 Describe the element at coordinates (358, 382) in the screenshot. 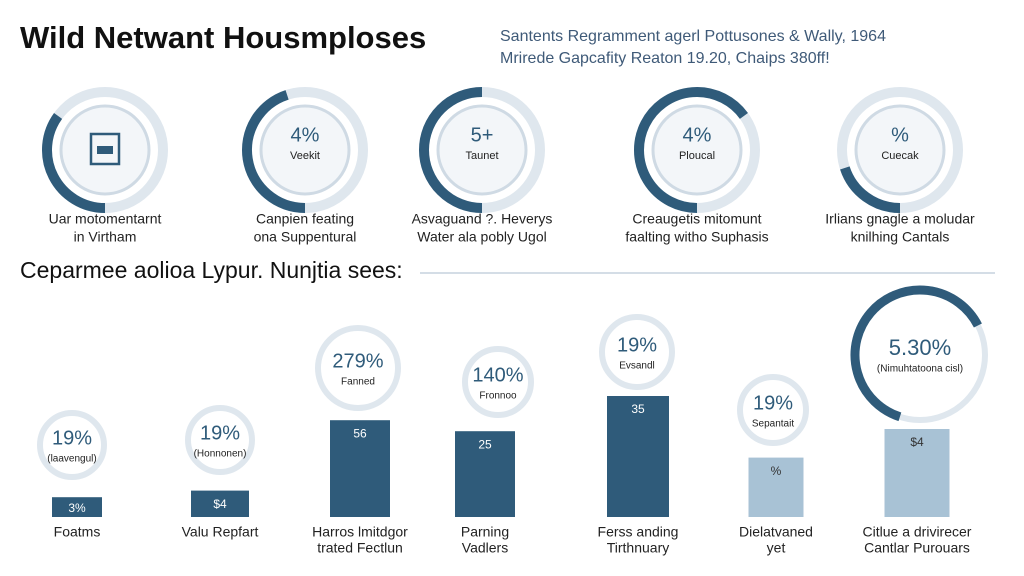

I see `badge-sub: Fanned` at that location.